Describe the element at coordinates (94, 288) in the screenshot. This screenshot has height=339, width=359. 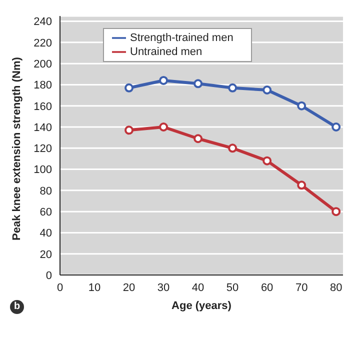
I see `x-tick-label: 10` at that location.